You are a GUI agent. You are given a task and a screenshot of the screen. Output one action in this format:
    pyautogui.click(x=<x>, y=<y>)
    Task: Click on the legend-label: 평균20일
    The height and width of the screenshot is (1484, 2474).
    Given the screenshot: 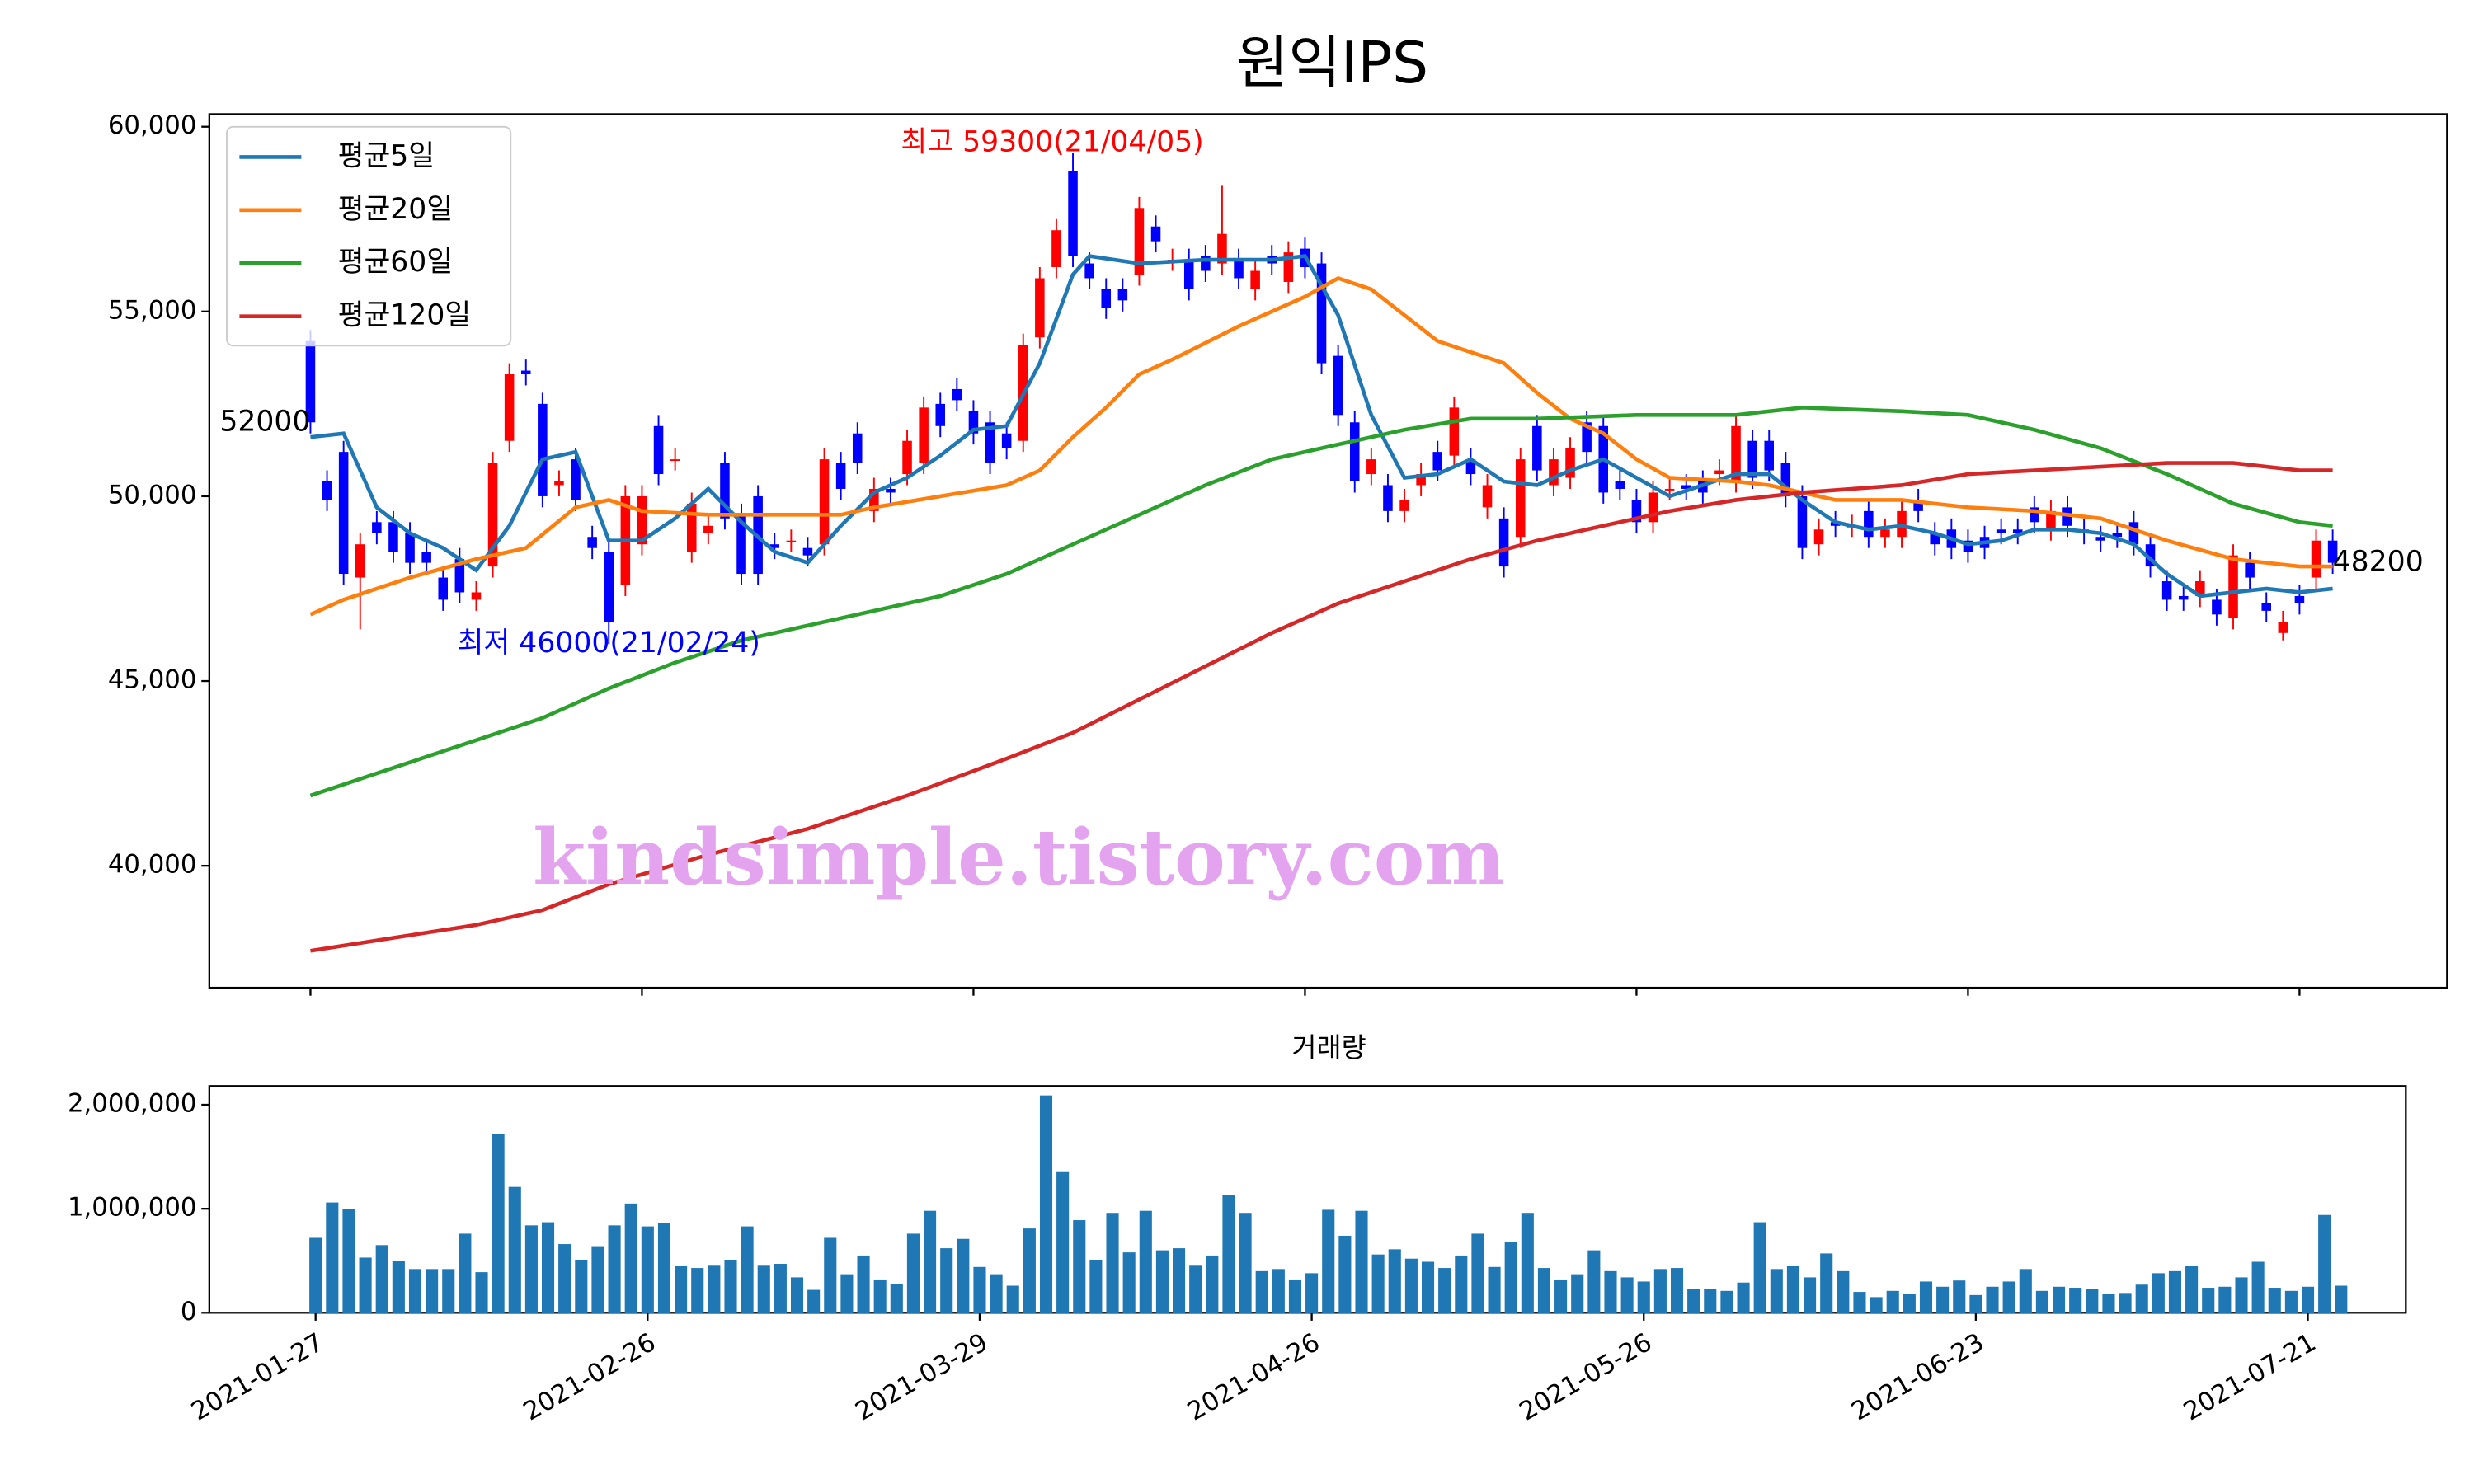 What is the action you would take?
    pyautogui.click(x=396, y=209)
    